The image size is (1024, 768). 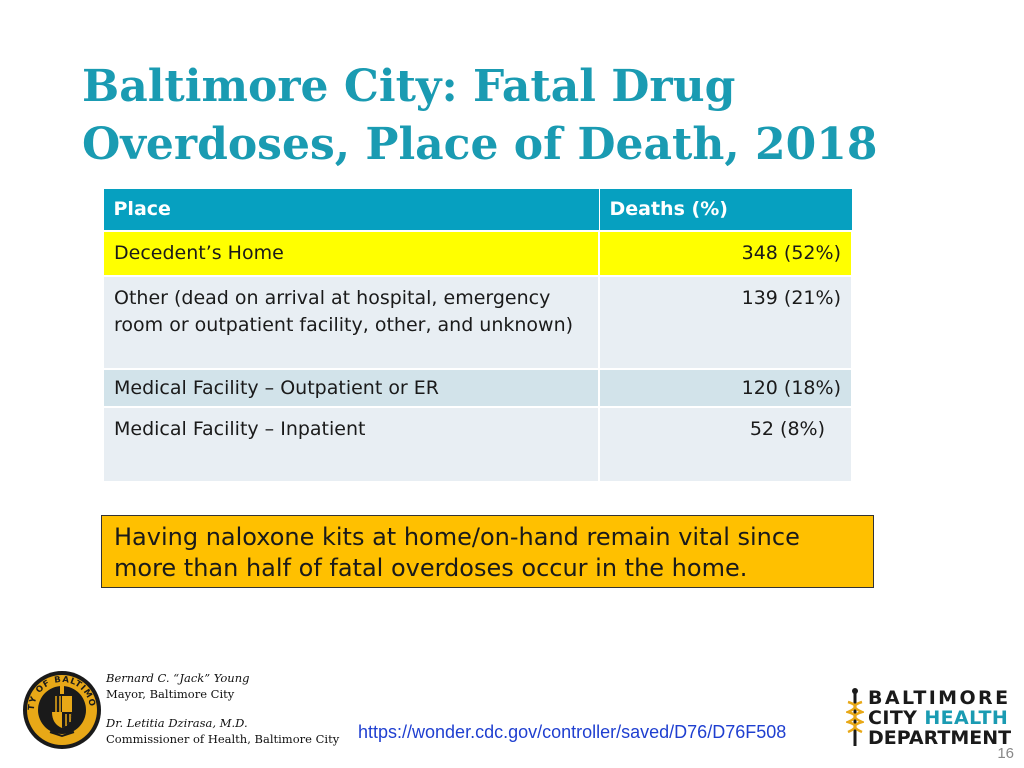 I want to click on logo-line-baltimore: BALTIMORE, so click(x=939, y=698).